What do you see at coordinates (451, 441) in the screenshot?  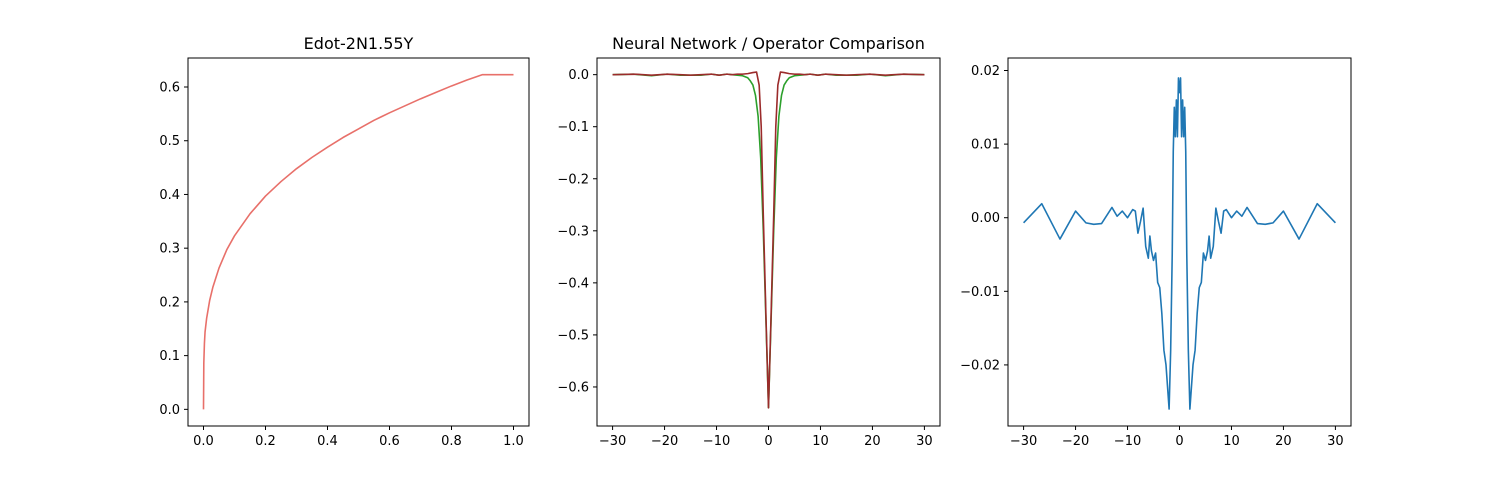 I see `x-tick-label: 0.8` at bounding box center [451, 441].